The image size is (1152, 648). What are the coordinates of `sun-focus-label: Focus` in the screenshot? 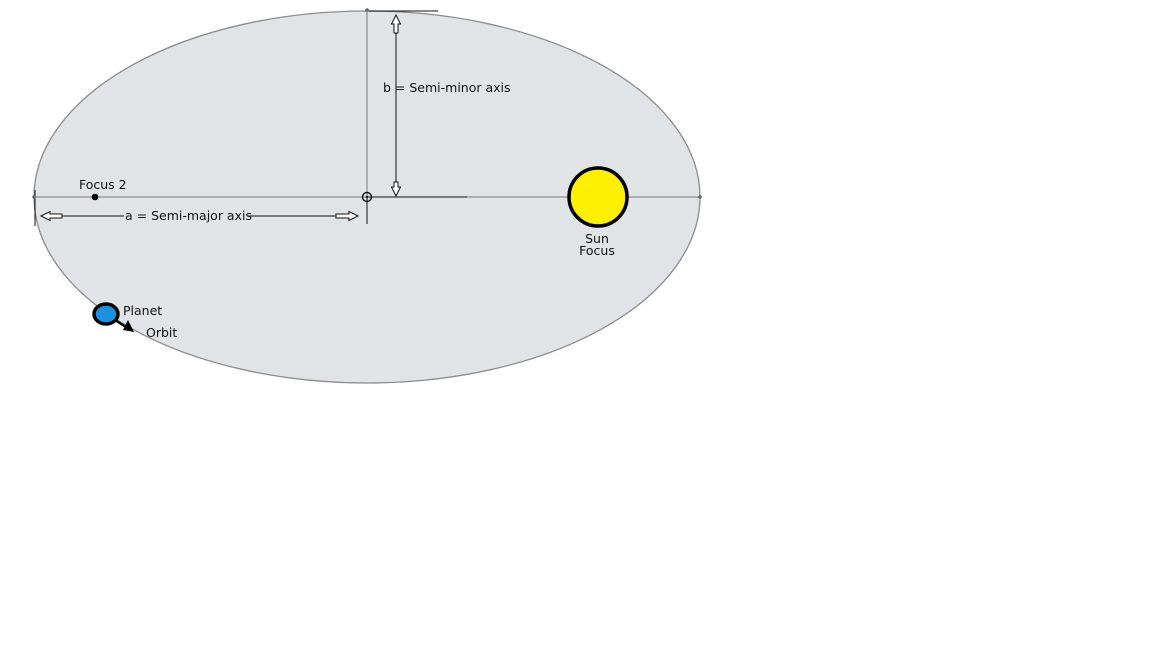 It's located at (597, 250).